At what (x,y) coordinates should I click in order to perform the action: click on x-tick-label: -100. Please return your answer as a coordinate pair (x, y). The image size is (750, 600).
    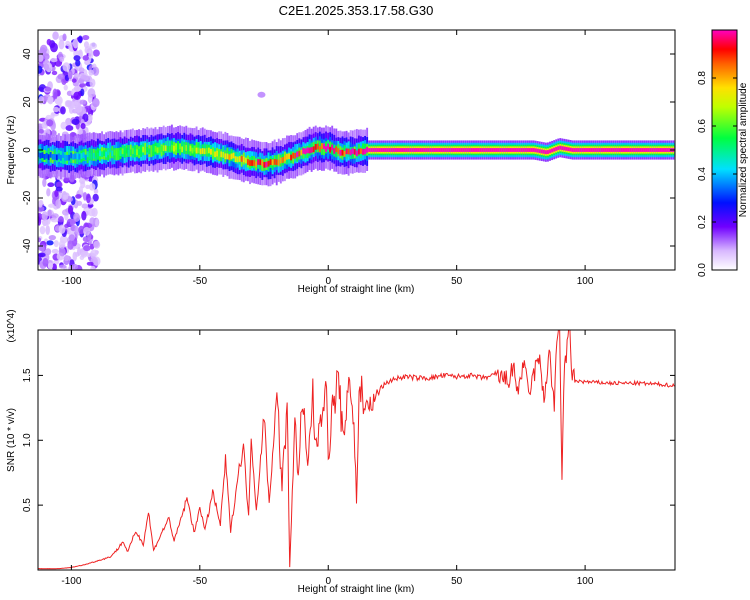
    Looking at the image, I should click on (71, 281).